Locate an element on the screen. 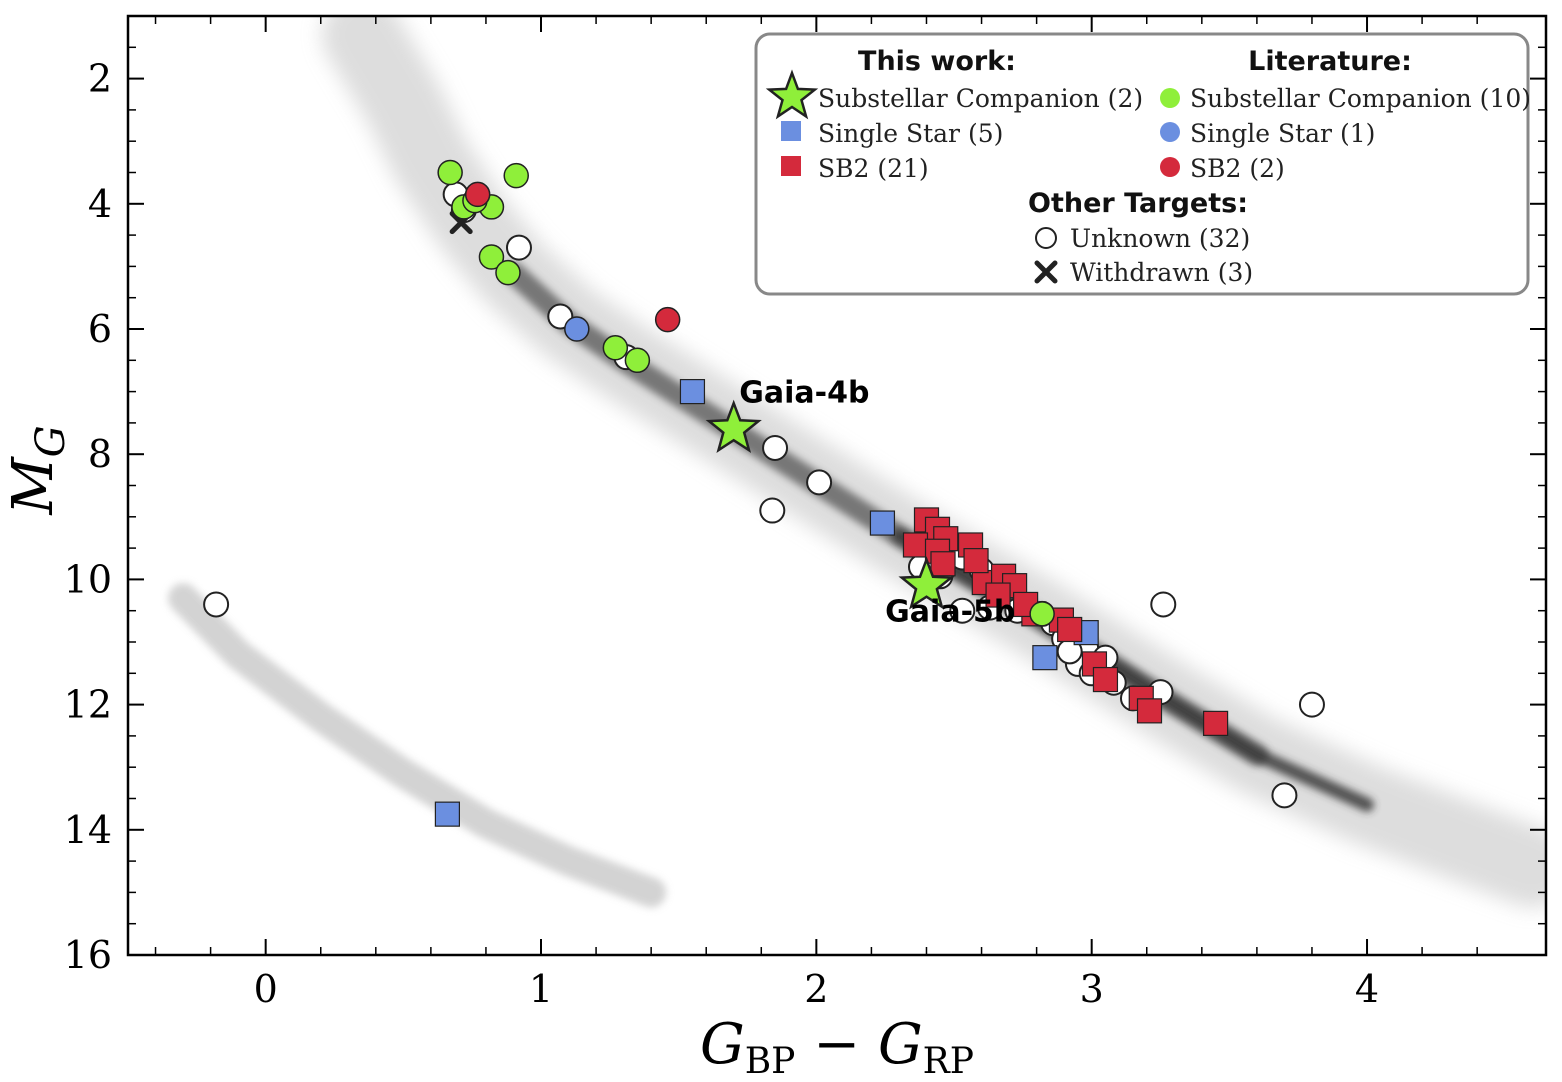 The image size is (1562, 1082). legend-tw-substellar: Substellar Companion (2) is located at coordinates (980, 98).